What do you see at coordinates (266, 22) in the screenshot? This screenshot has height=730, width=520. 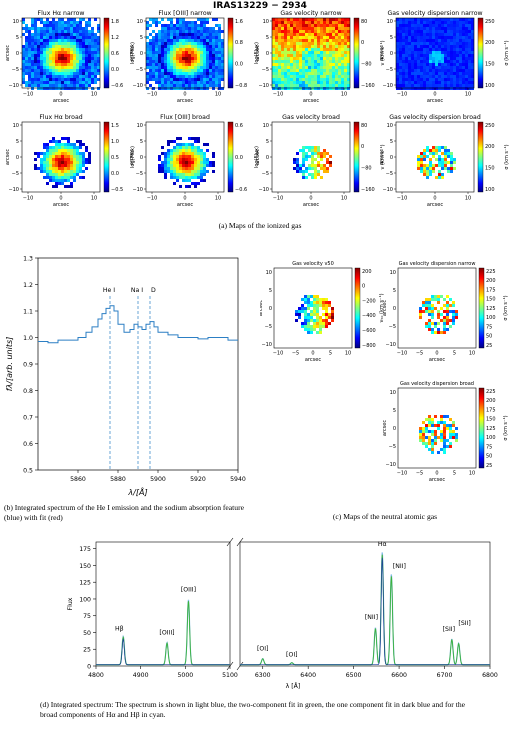 I see `y-tick-label: 10` at bounding box center [266, 22].